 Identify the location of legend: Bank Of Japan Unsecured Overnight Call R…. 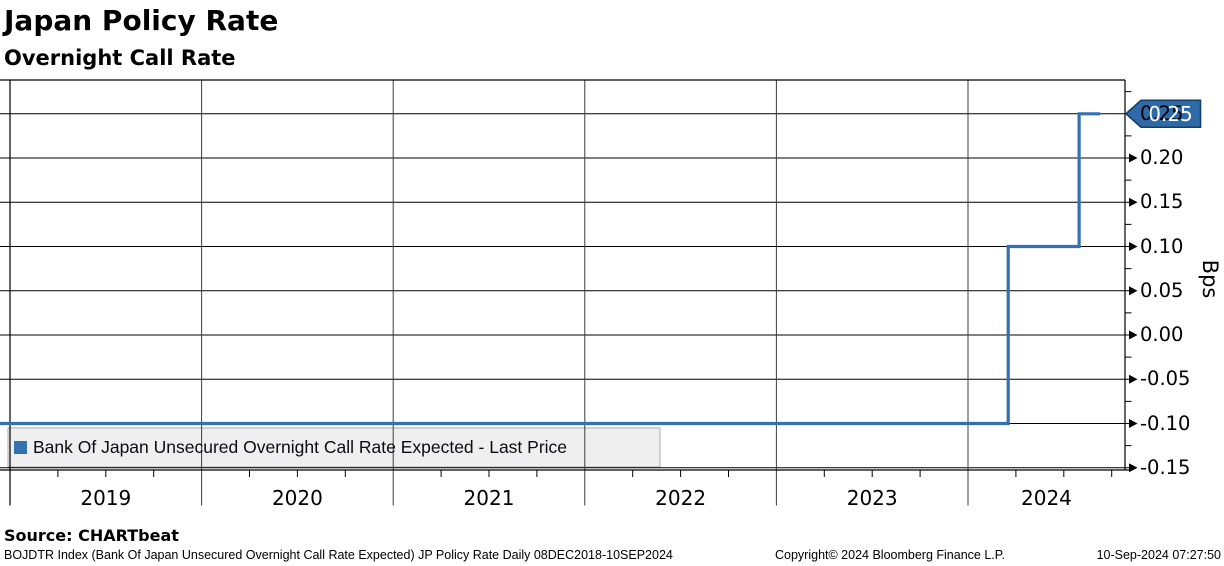
(334, 447).